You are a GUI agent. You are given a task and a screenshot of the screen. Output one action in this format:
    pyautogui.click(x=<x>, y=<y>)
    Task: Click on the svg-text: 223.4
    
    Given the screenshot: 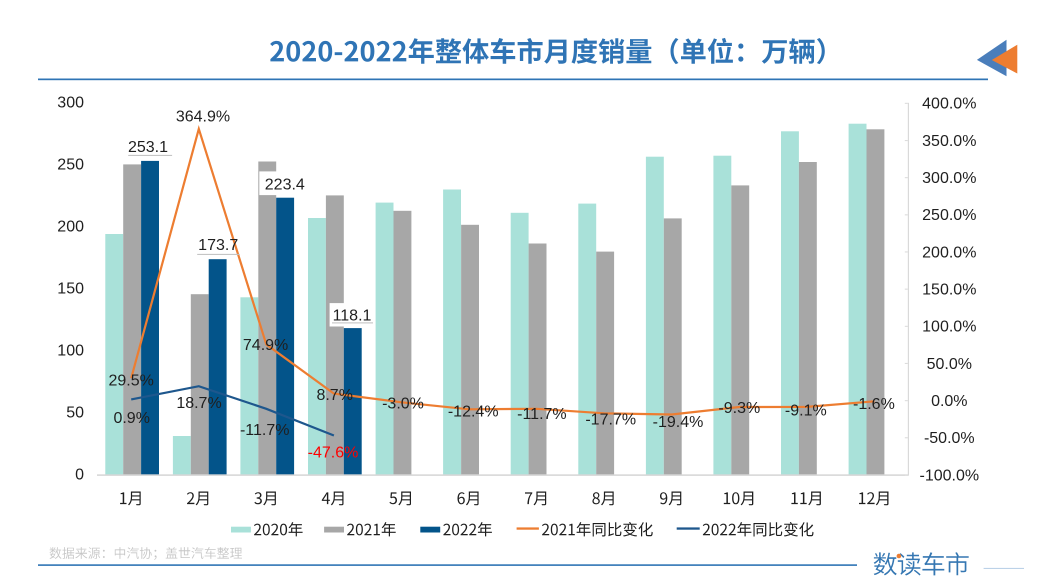 What is the action you would take?
    pyautogui.click(x=285, y=184)
    